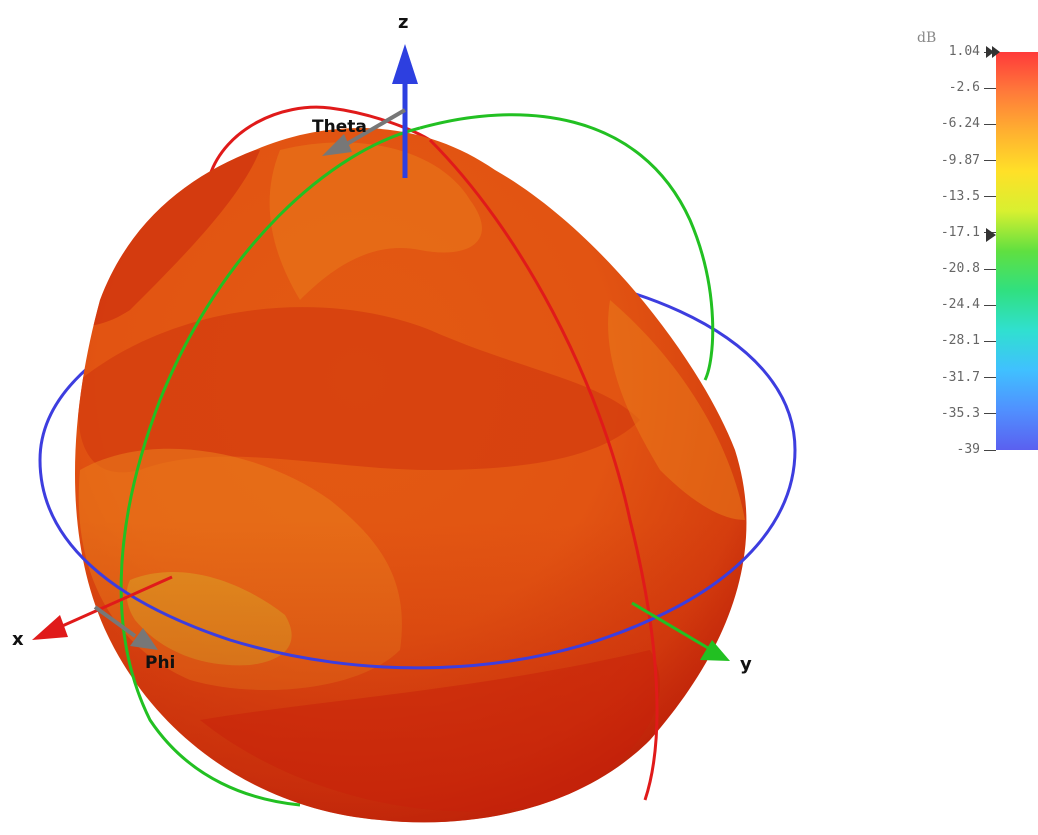  I want to click on colorbar-tick-label: -35.3, so click(960, 413).